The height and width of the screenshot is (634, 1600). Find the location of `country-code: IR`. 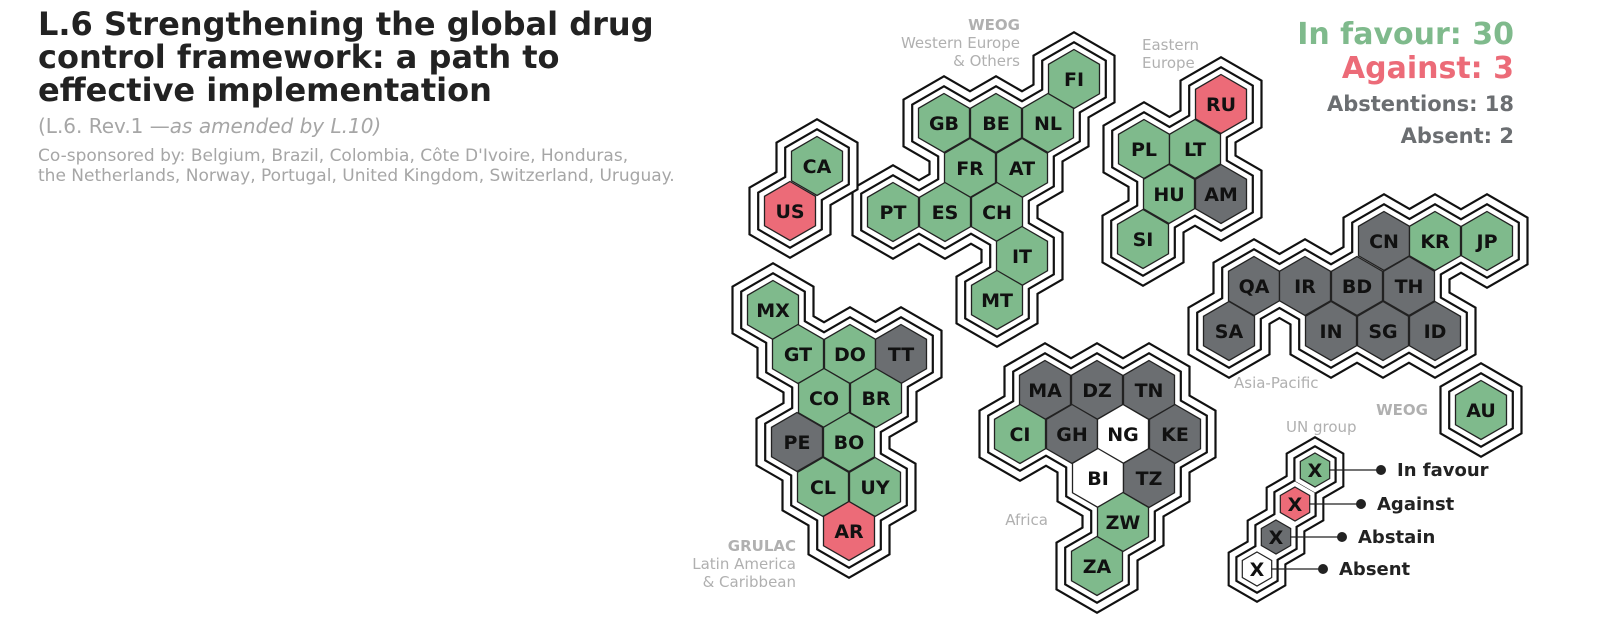

country-code: IR is located at coordinates (1305, 287).